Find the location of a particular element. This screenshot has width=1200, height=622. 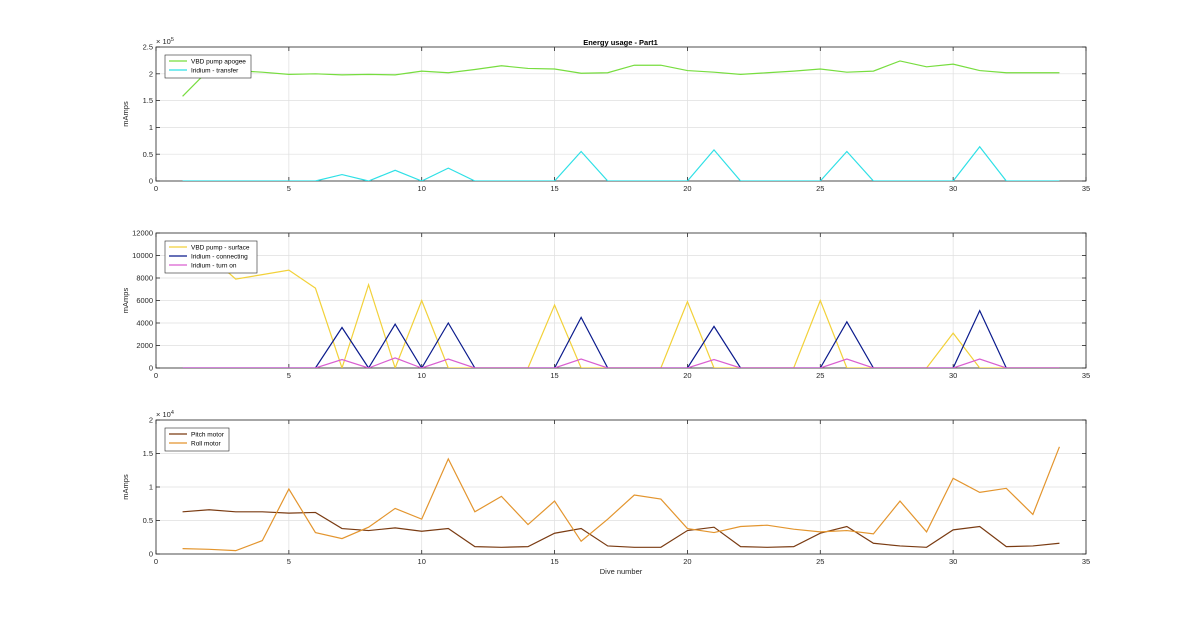

y-exponent-power: 4 is located at coordinates (172, 413).